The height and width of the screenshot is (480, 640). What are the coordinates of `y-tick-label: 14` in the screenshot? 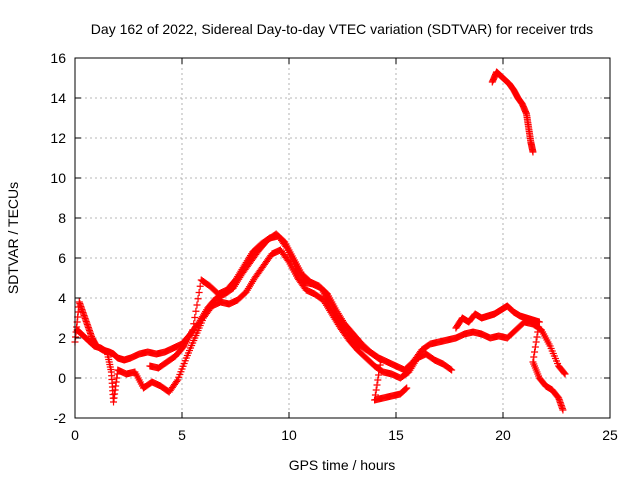 It's located at (58, 98).